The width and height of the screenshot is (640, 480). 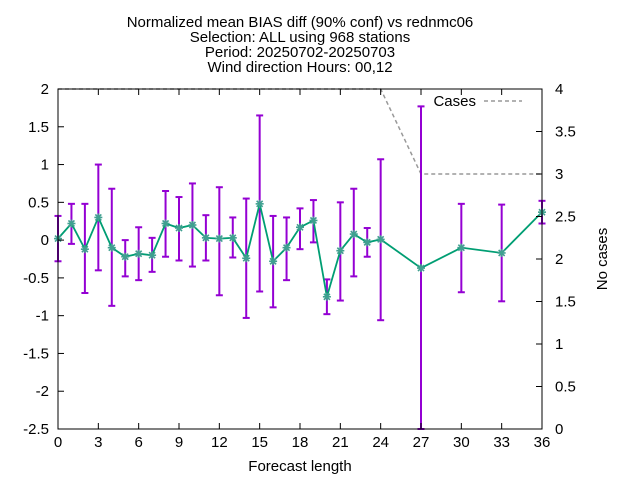 What do you see at coordinates (565, 217) in the screenshot?
I see `y2-tick-label: 2.5` at bounding box center [565, 217].